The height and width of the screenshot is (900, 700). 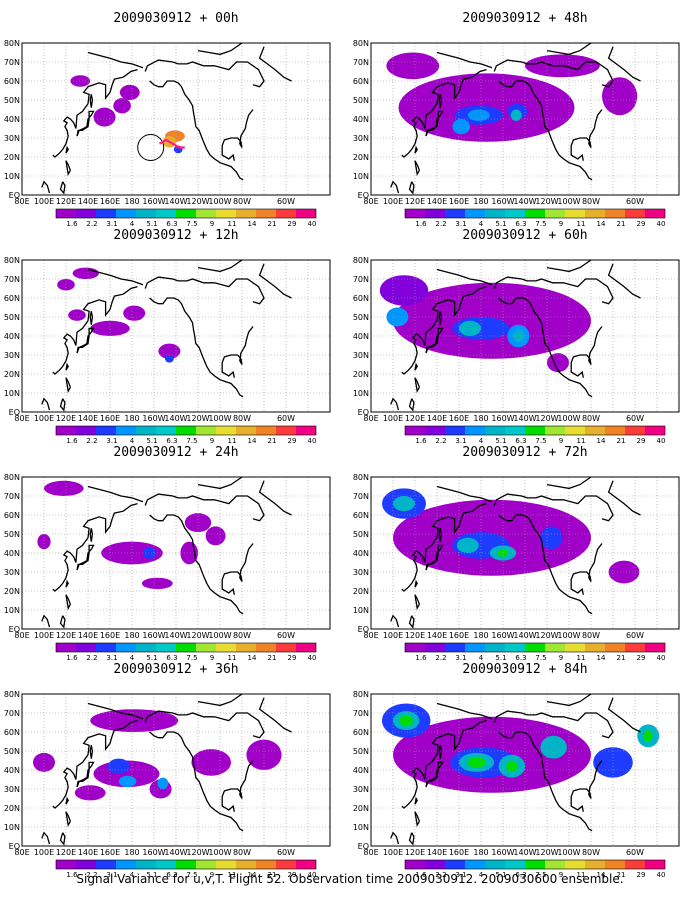 I want to click on colorbar-level-label: 40, so click(x=312, y=658).